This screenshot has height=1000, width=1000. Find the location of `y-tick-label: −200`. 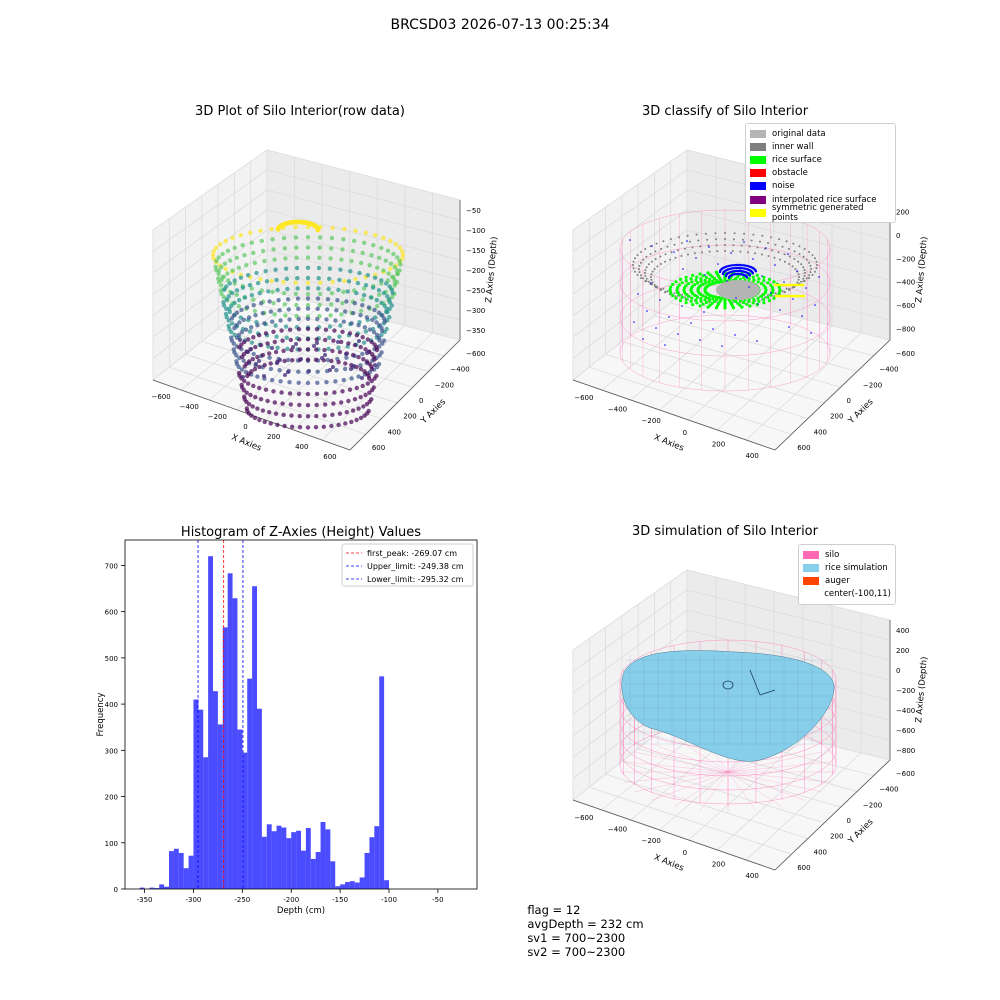

y-tick-label: −200 is located at coordinates (444, 385).